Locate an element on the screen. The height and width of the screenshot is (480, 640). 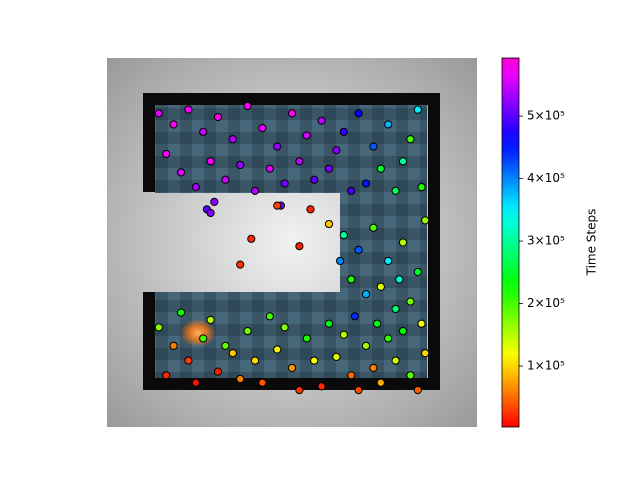
colorbar-label: Time Steps is located at coordinates (592, 243).